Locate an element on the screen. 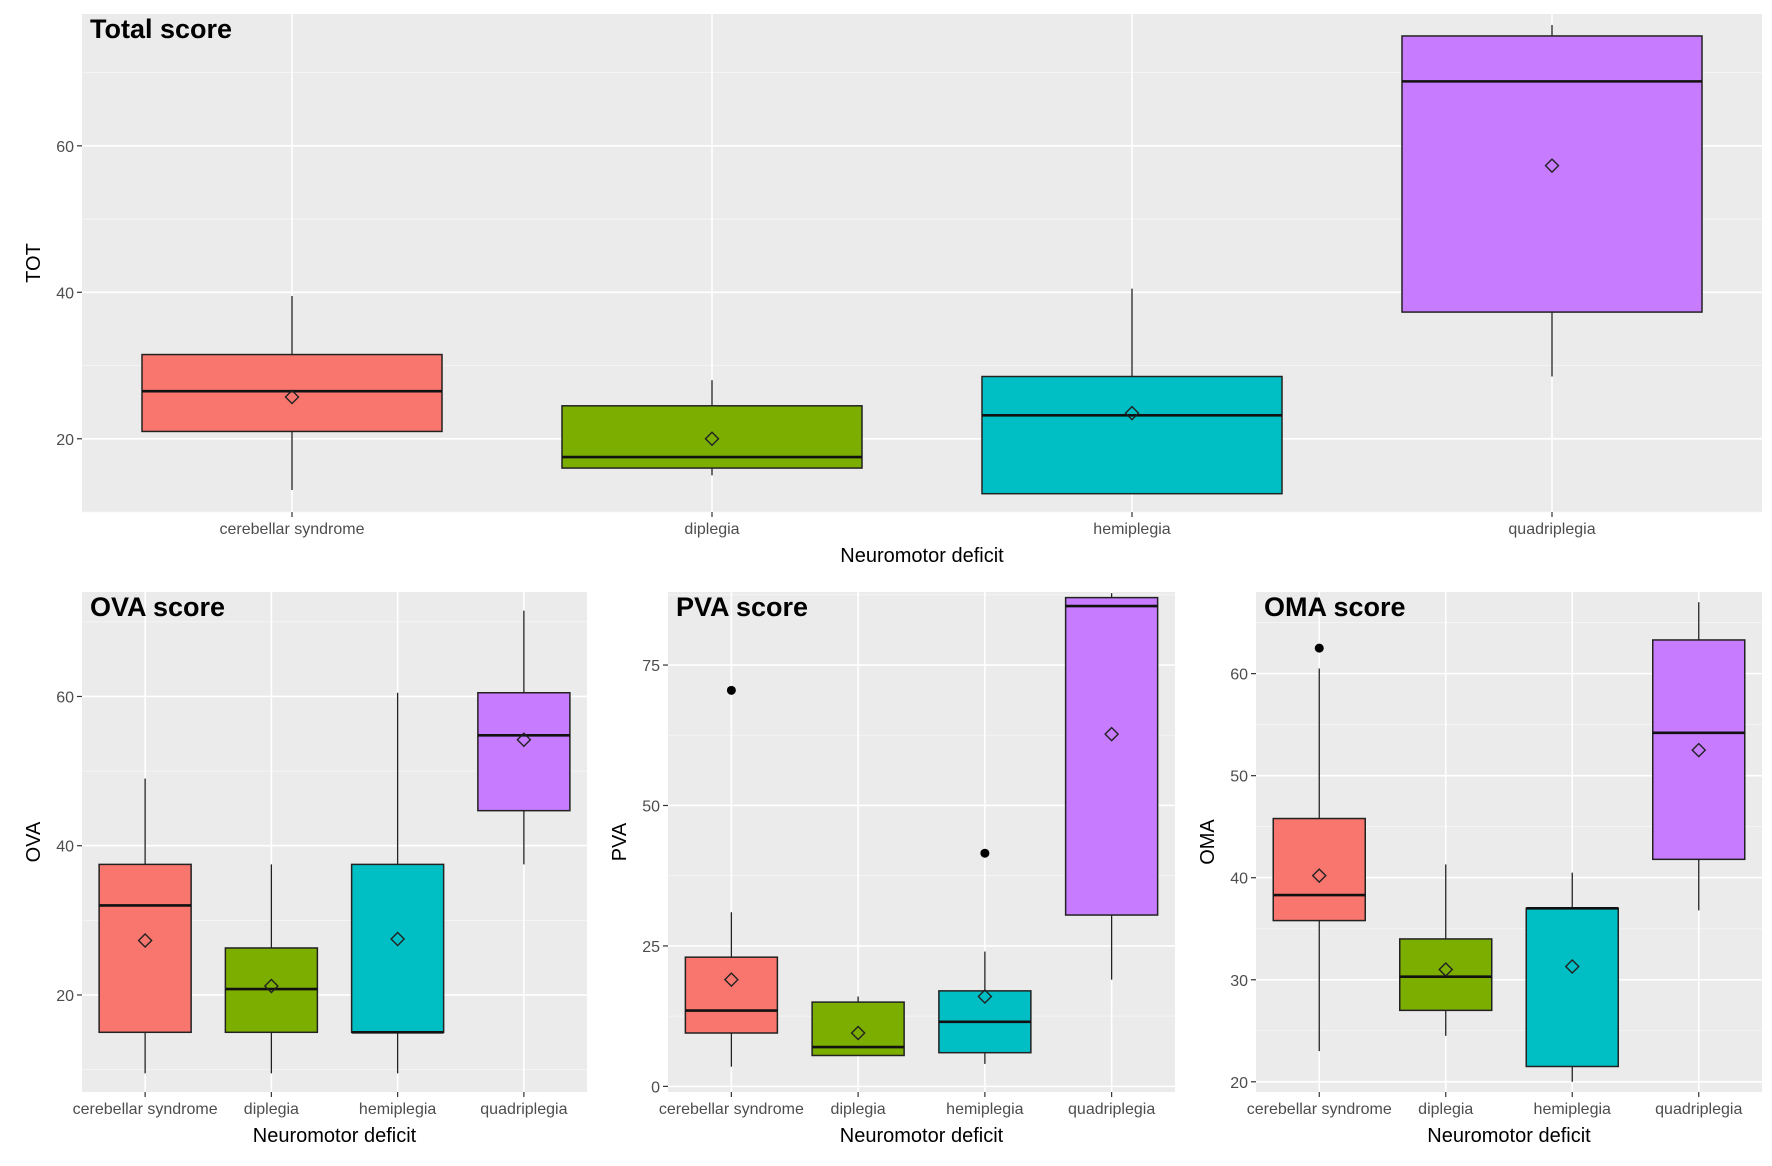  y-axis-title: OVA is located at coordinates (34, 841).